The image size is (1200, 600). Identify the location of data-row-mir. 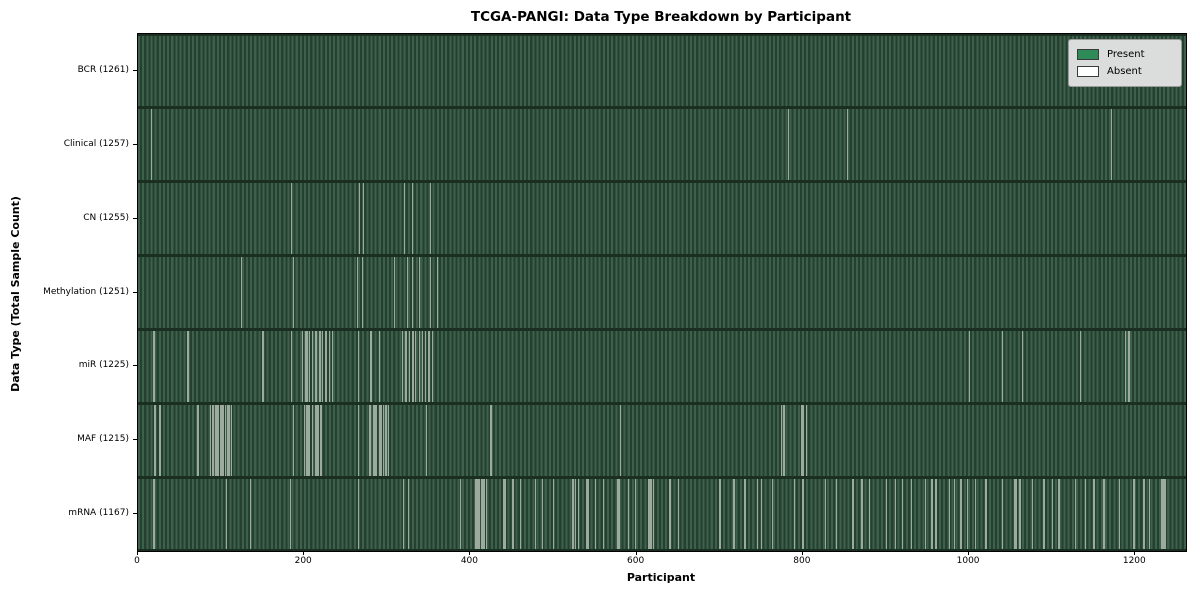
(662, 366).